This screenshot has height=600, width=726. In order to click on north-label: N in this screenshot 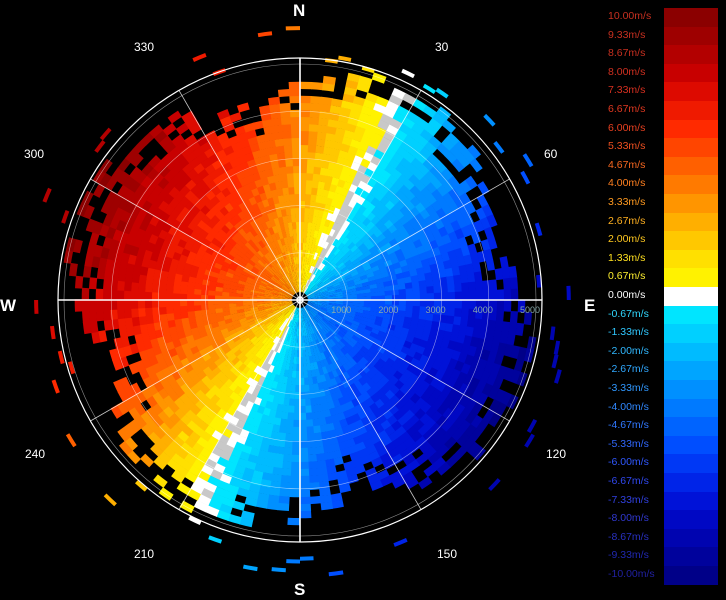, I will do `click(299, 10)`.